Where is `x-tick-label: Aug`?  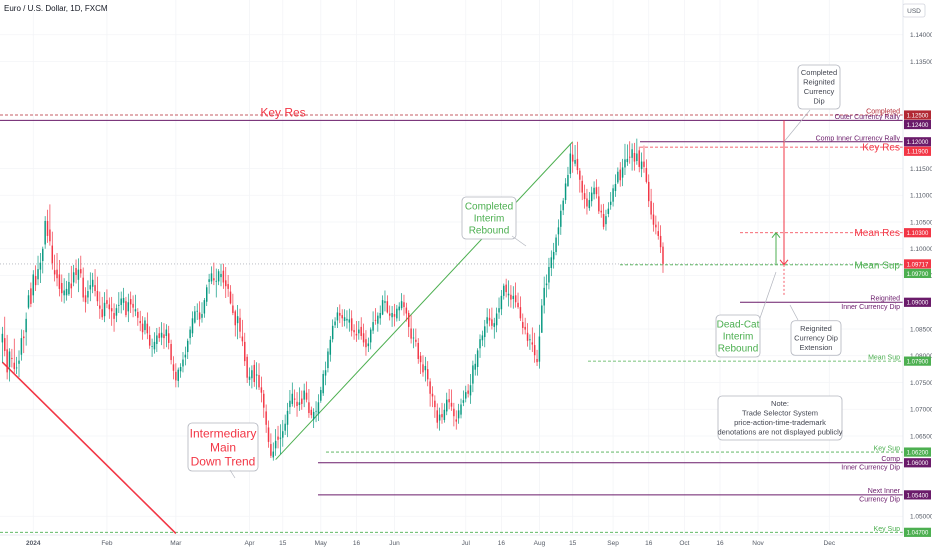 x-tick-label: Aug is located at coordinates (540, 543).